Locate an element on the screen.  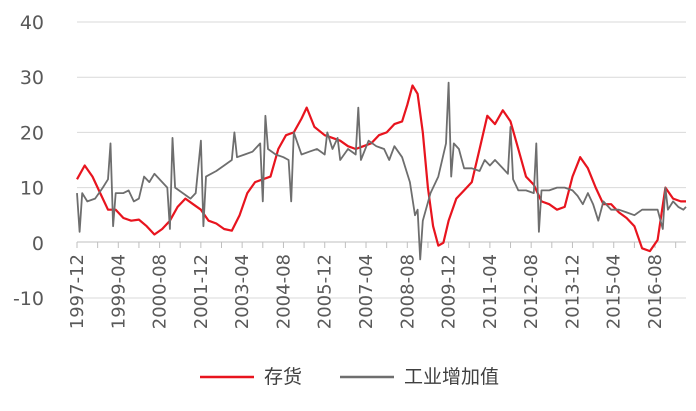
x-tick-label: 2011-04 is located at coordinates (490, 291).